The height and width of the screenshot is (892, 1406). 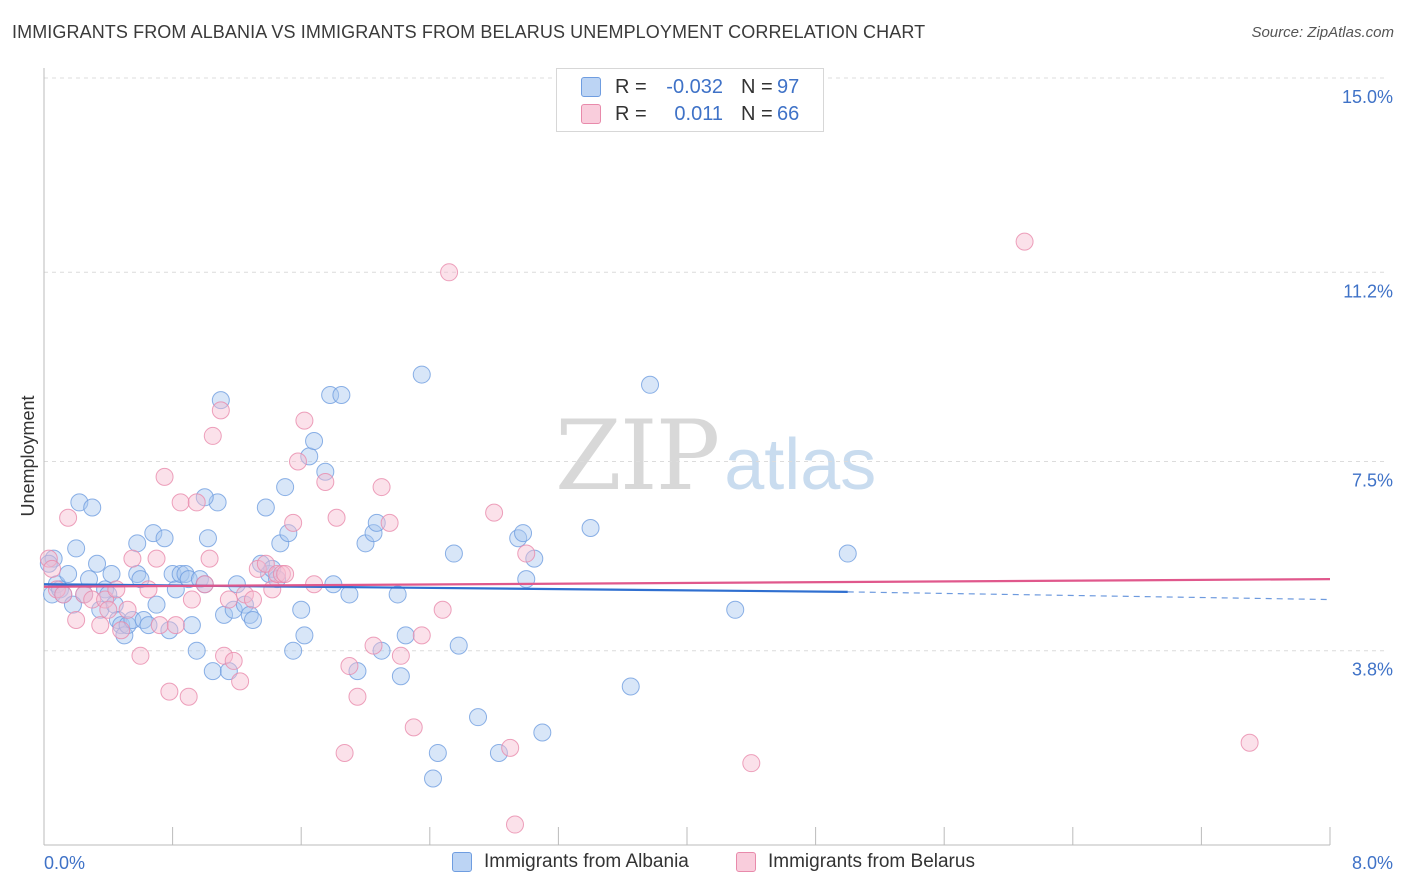 What do you see at coordinates (690, 87) in the screenshot?
I see `legend-row-albania: R = -0.032 N = 97` at bounding box center [690, 87].